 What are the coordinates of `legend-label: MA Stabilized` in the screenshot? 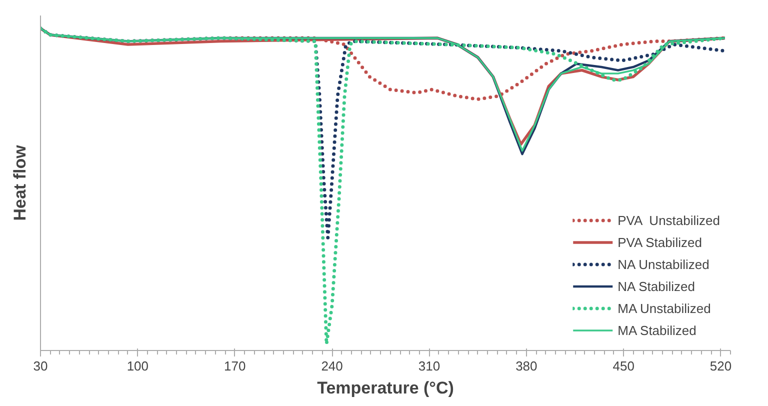 It's located at (657, 330).